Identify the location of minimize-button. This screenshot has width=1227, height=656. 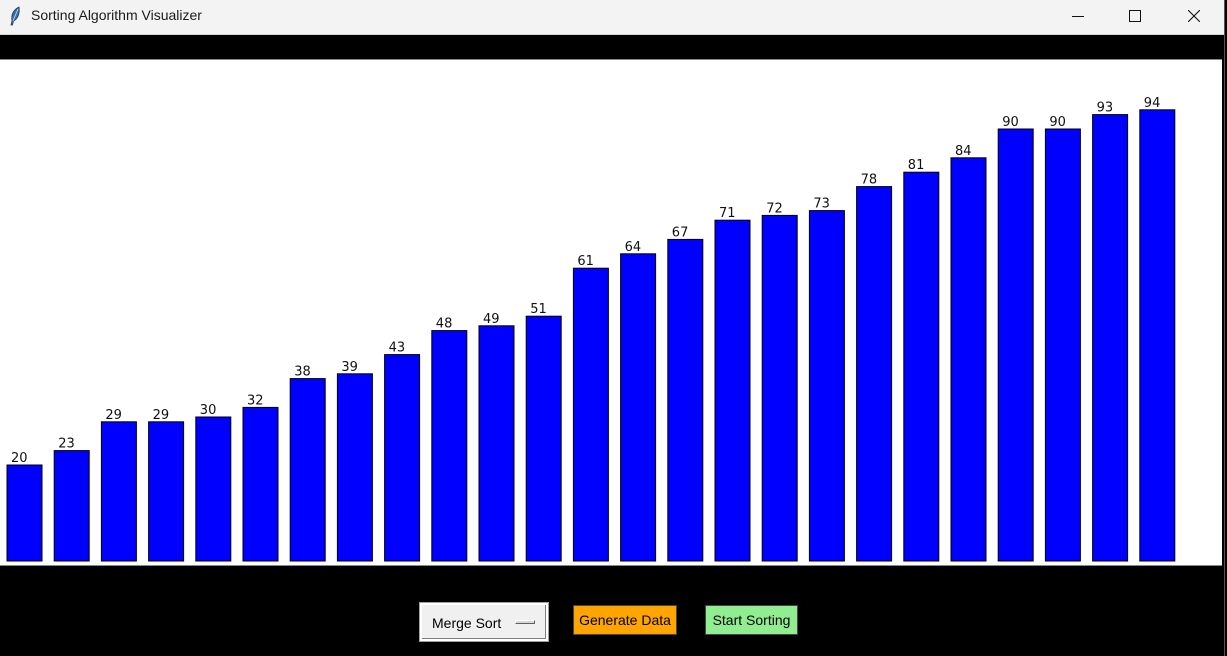
(1078, 16).